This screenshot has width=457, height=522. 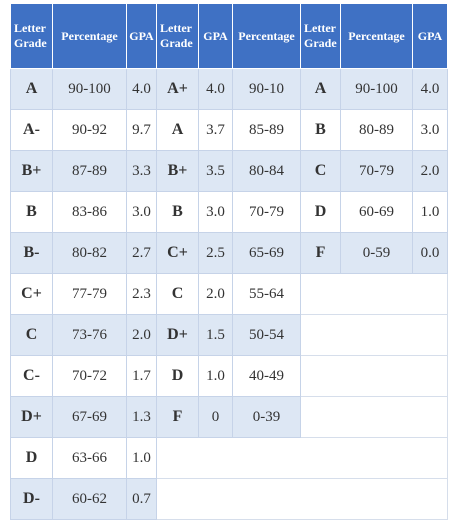 I want to click on cell-letter-grade: C-, so click(x=31, y=376).